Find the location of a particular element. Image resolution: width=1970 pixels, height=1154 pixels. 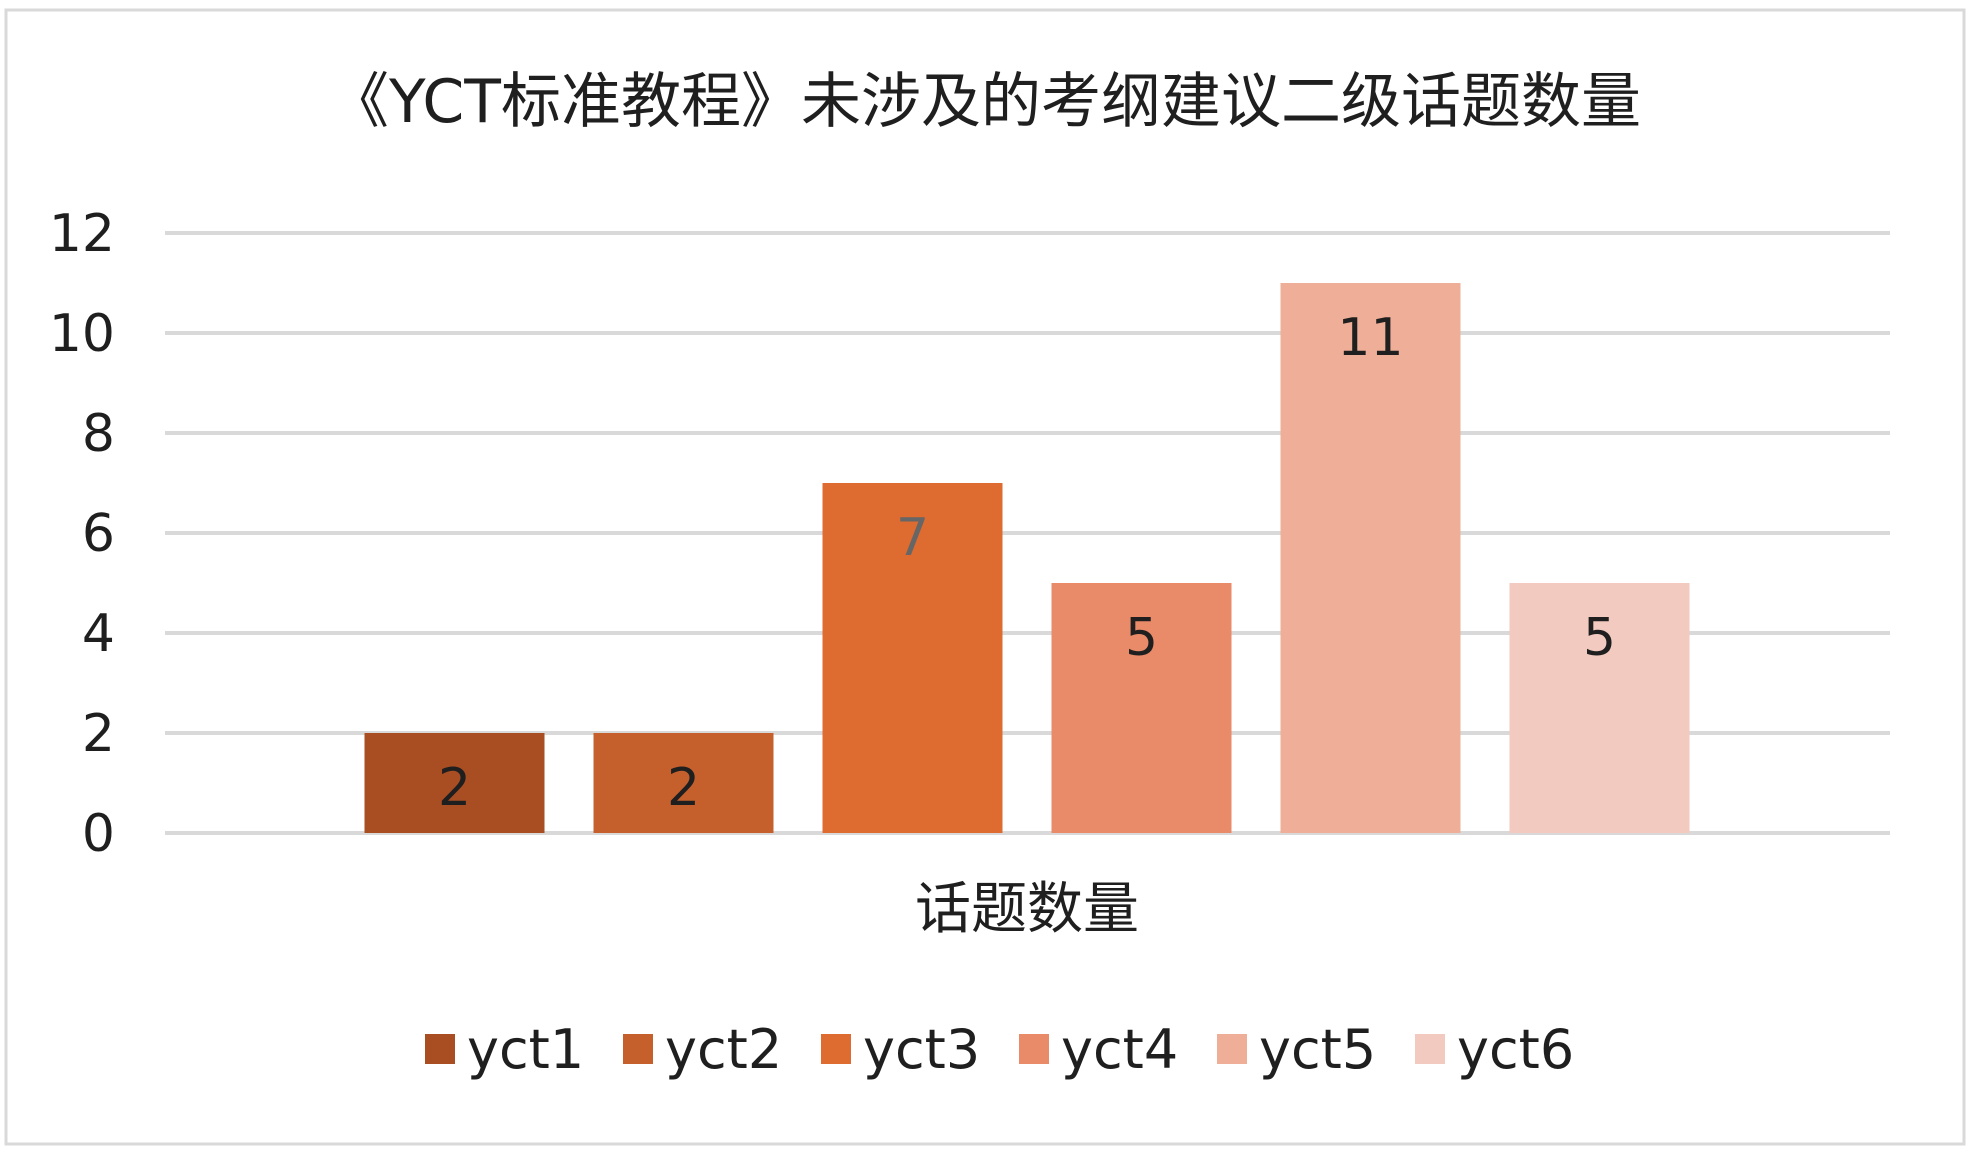

legend-item-yct2: yct2 is located at coordinates (702, 1049).